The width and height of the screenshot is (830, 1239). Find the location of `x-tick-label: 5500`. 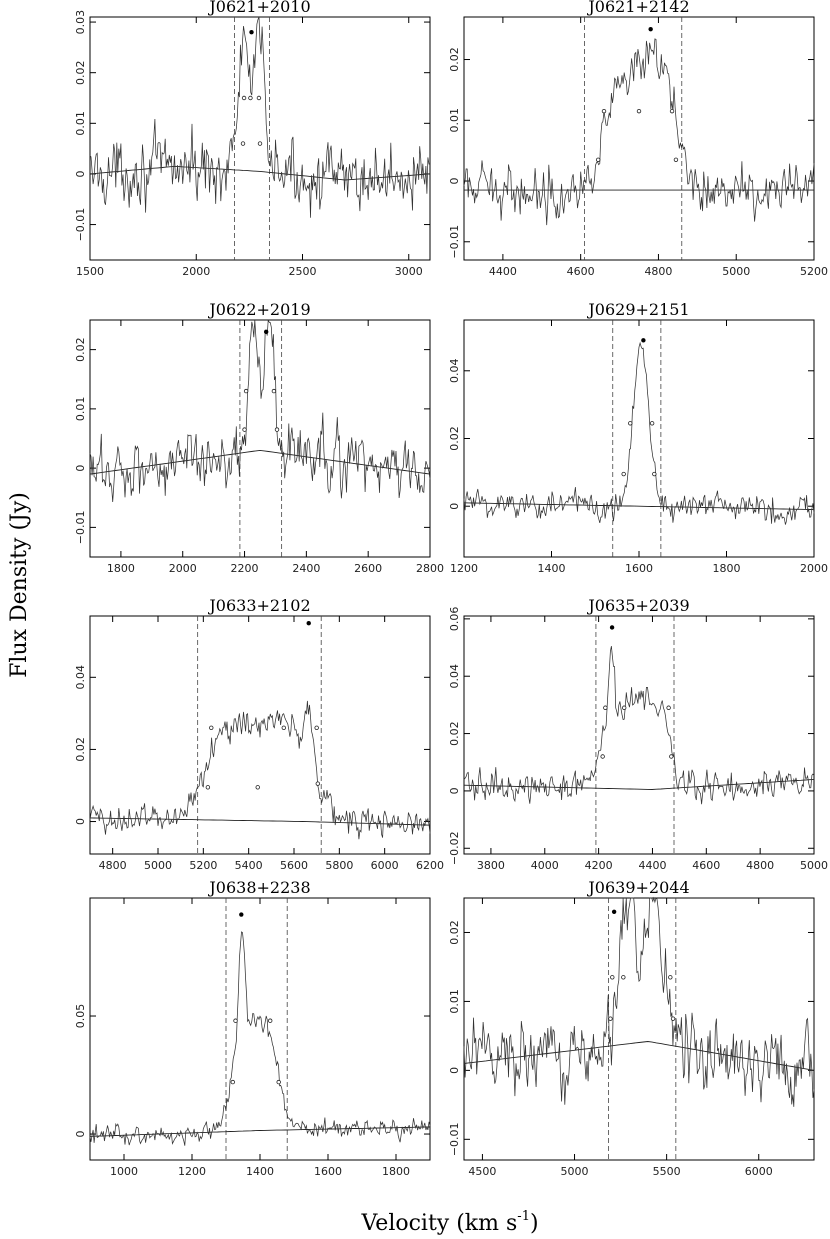

x-tick-label: 5500 is located at coordinates (667, 1171).